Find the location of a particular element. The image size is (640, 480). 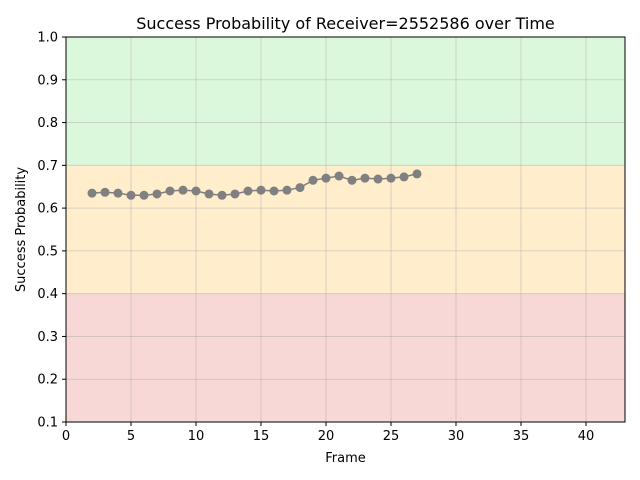

x-tick-label: 40 is located at coordinates (586, 436).